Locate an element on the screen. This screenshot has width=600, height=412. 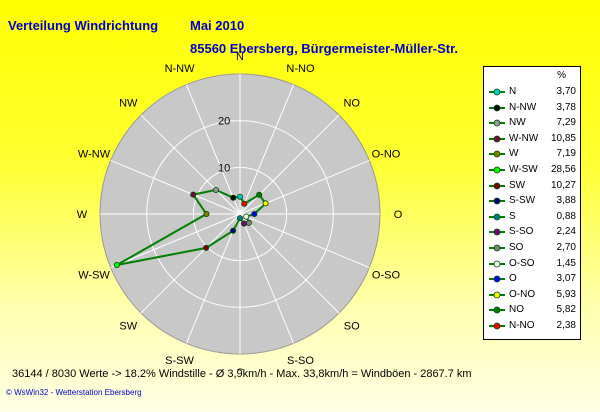
legend-label: W-SW is located at coordinates (523, 169).